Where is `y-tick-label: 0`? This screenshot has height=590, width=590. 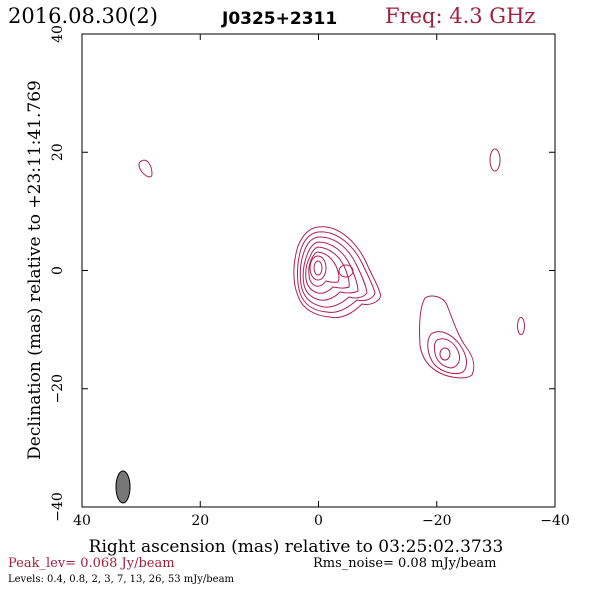 y-tick-label: 0 is located at coordinates (58, 270).